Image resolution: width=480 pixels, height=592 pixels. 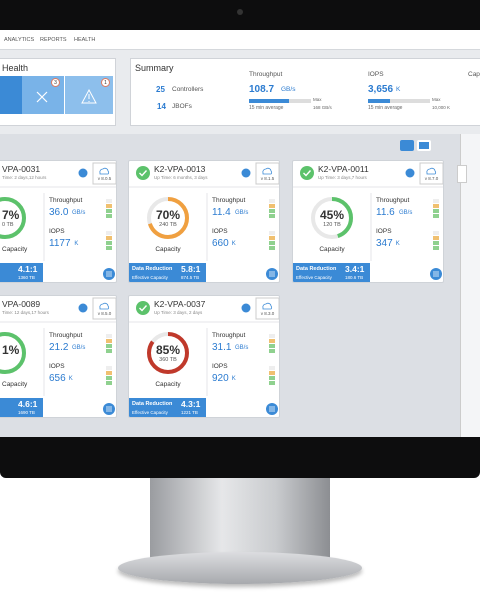 What do you see at coordinates (189, 412) in the screenshot?
I see `effective-value: 1221 TB` at bounding box center [189, 412].